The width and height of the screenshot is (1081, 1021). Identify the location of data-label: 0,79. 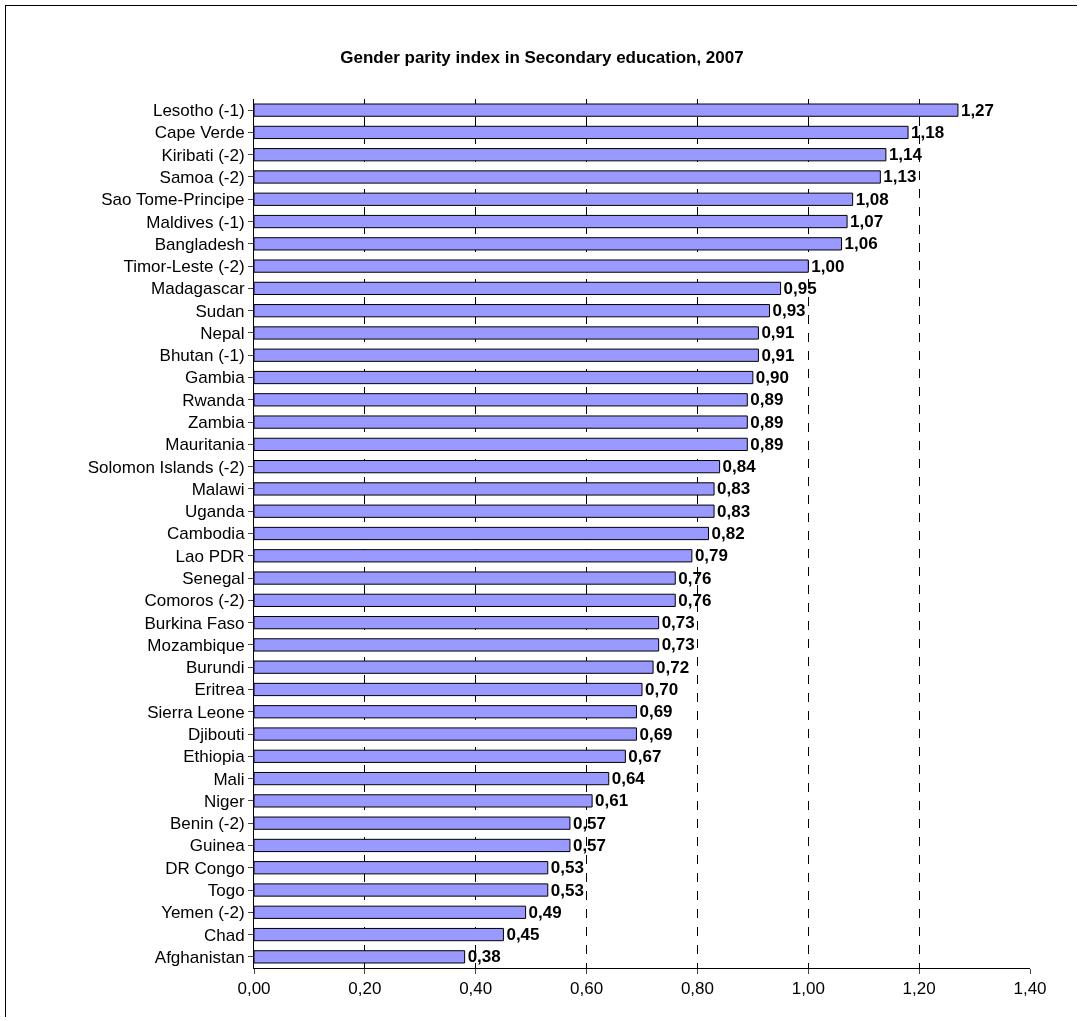
(711, 556).